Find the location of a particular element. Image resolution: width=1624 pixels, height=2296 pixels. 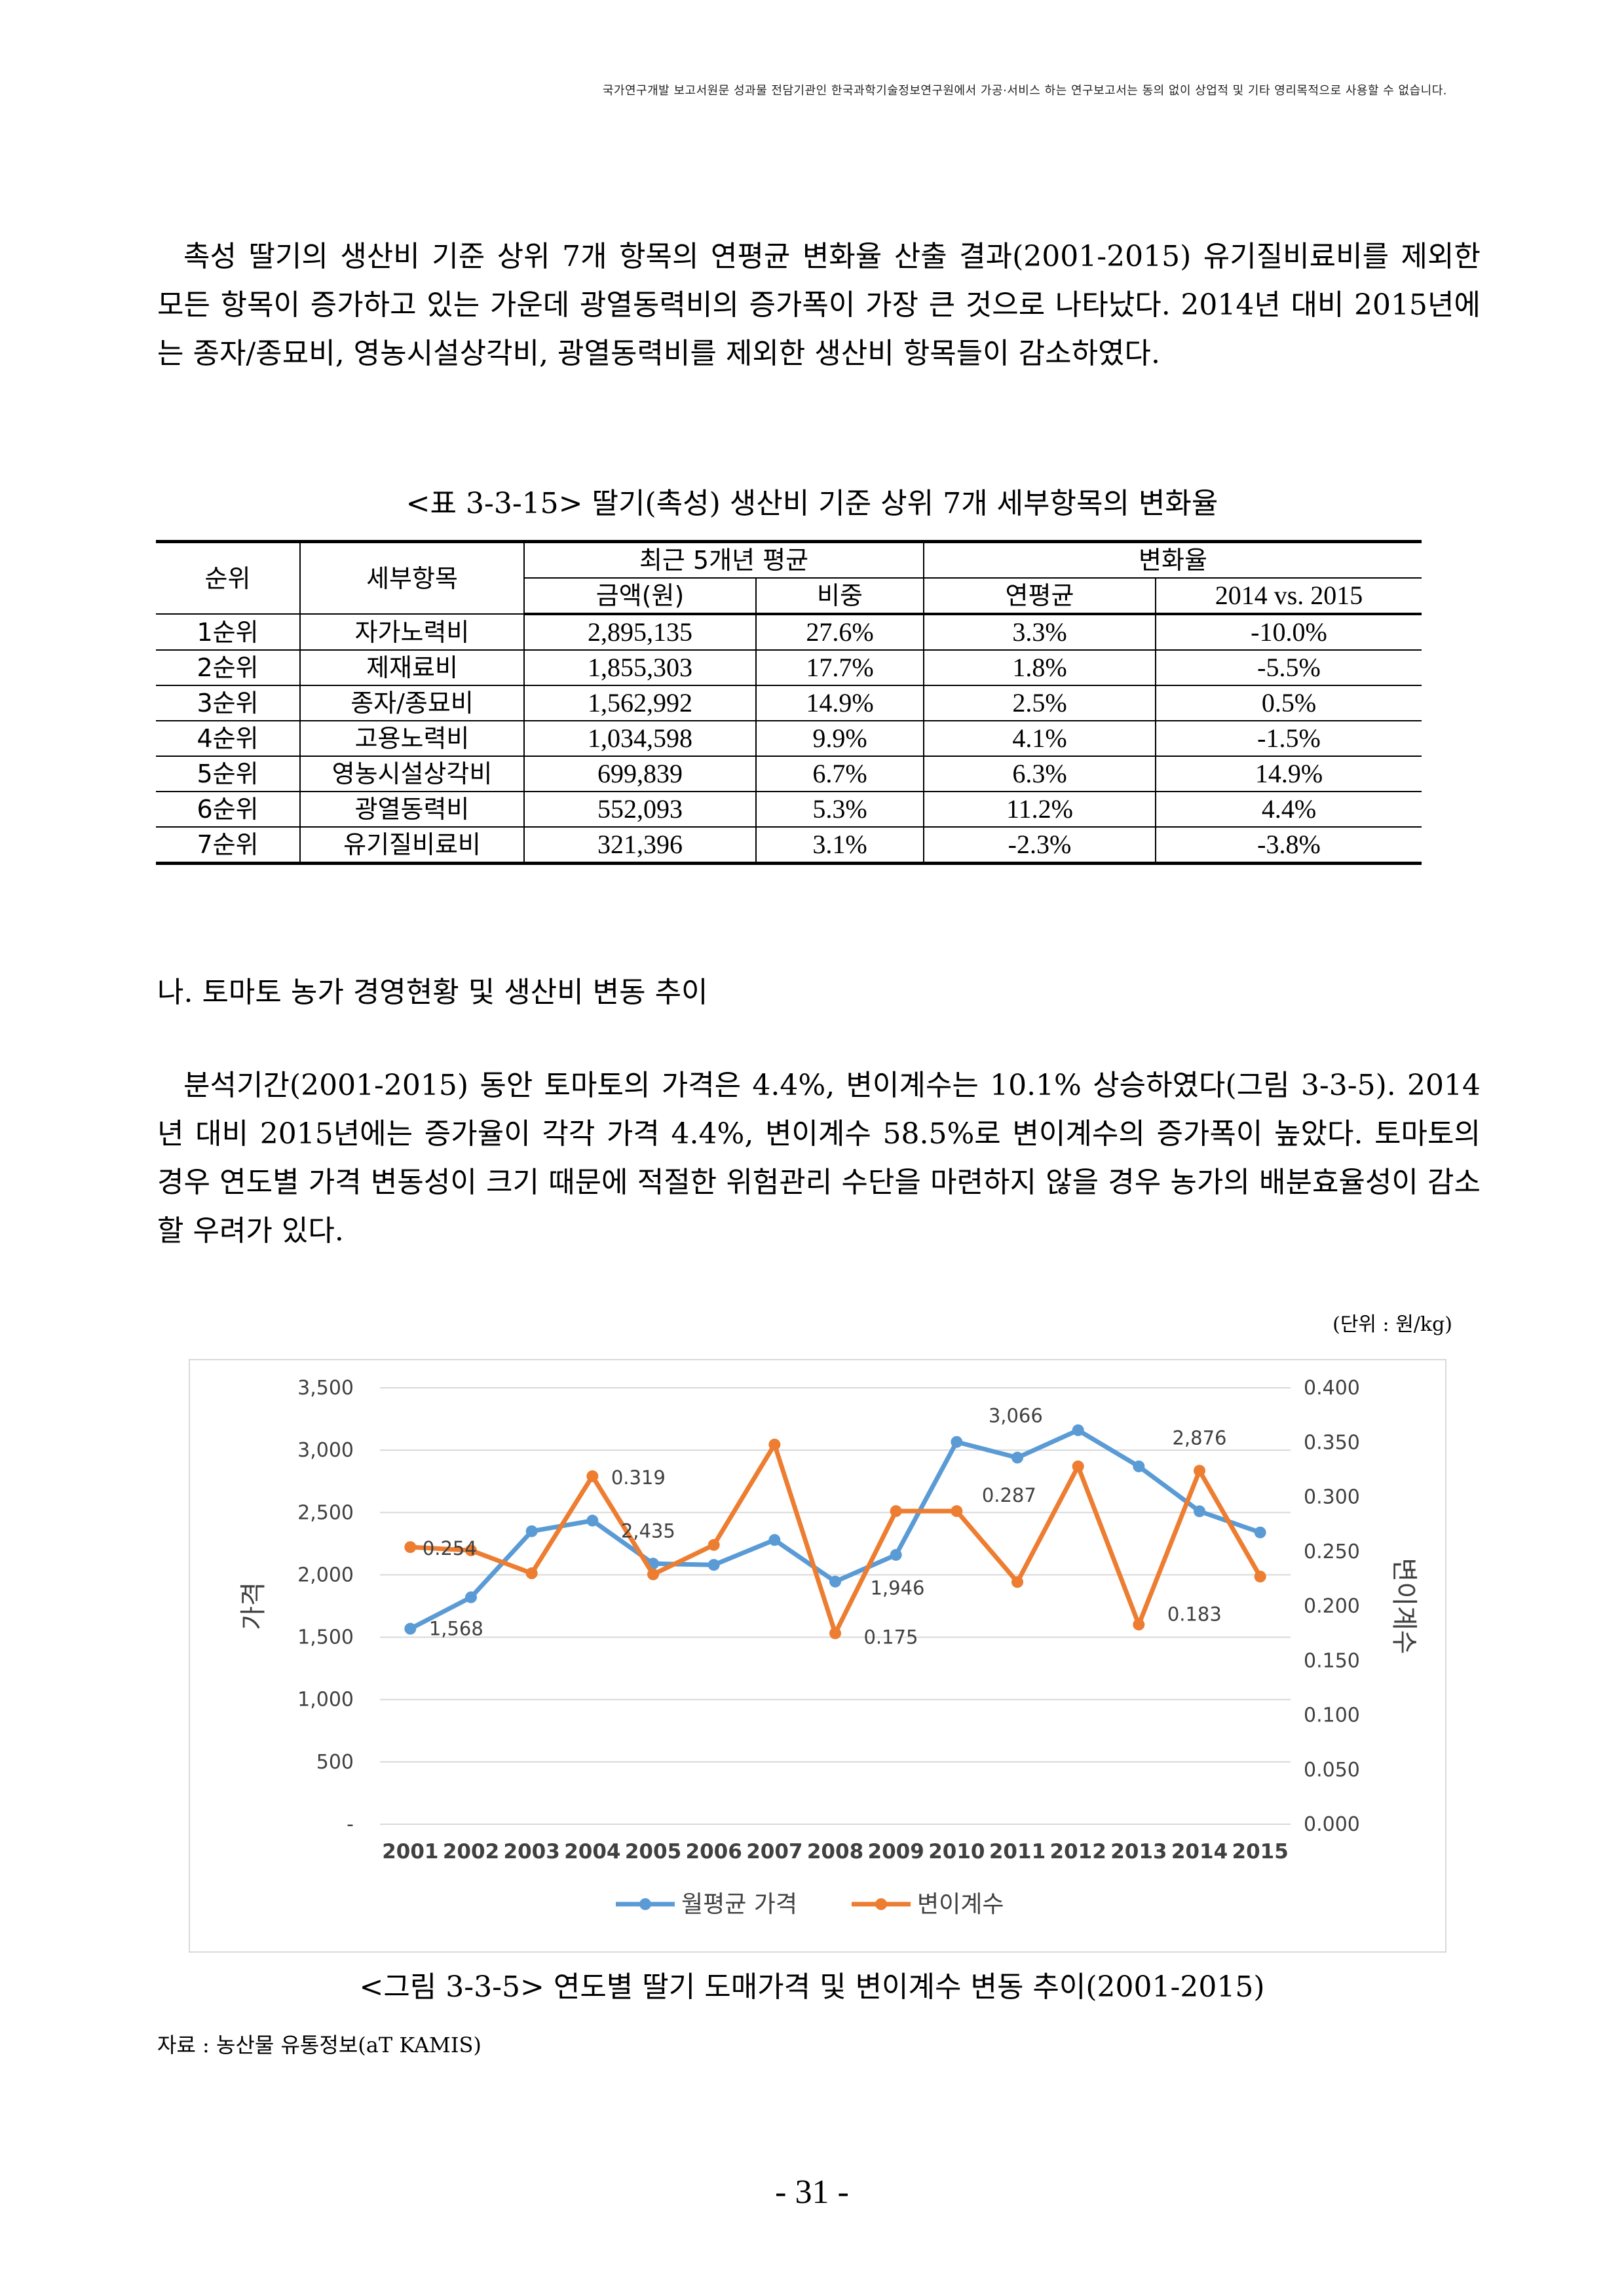

x-tick-label: 2015 is located at coordinates (1260, 1852).